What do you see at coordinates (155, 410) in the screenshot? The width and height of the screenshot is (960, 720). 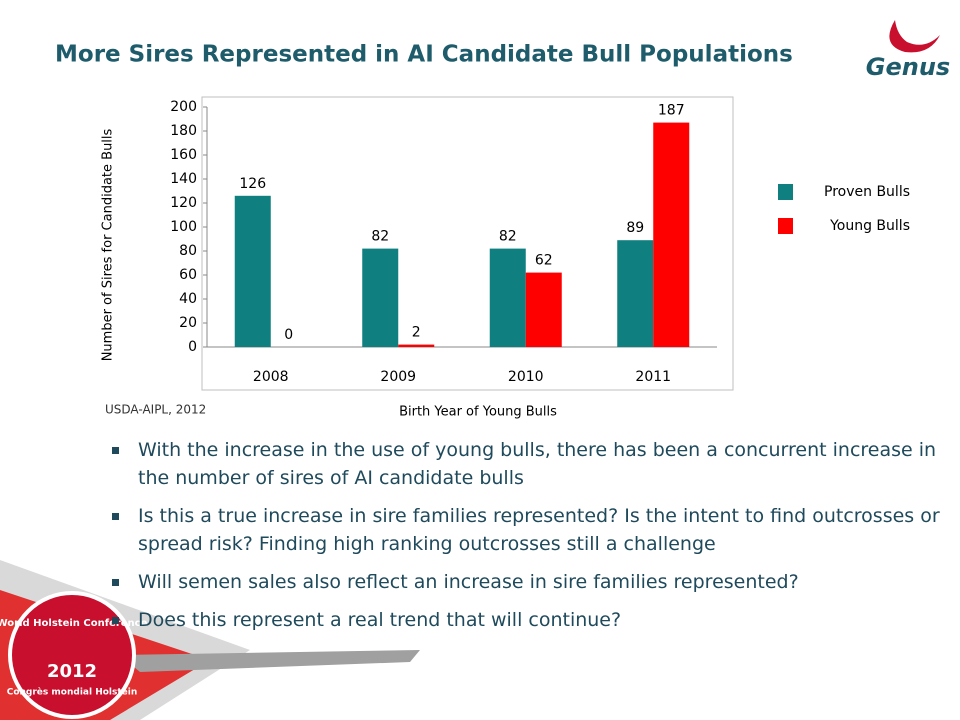 I see `source: USDA-AIPL, 2012` at bounding box center [155, 410].